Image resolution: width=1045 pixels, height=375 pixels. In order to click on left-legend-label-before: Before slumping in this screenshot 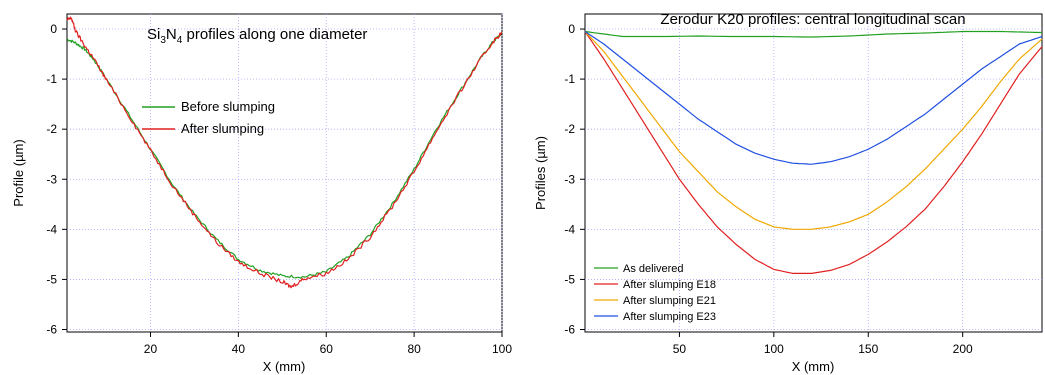, I will do `click(228, 106)`.